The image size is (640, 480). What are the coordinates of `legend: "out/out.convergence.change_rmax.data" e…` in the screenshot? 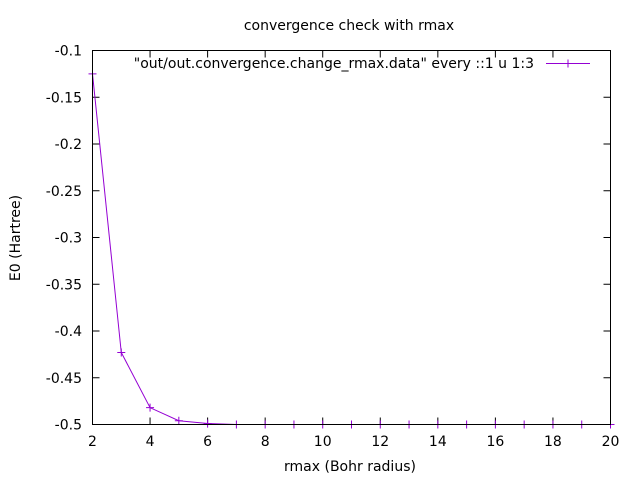 It's located at (362, 64).